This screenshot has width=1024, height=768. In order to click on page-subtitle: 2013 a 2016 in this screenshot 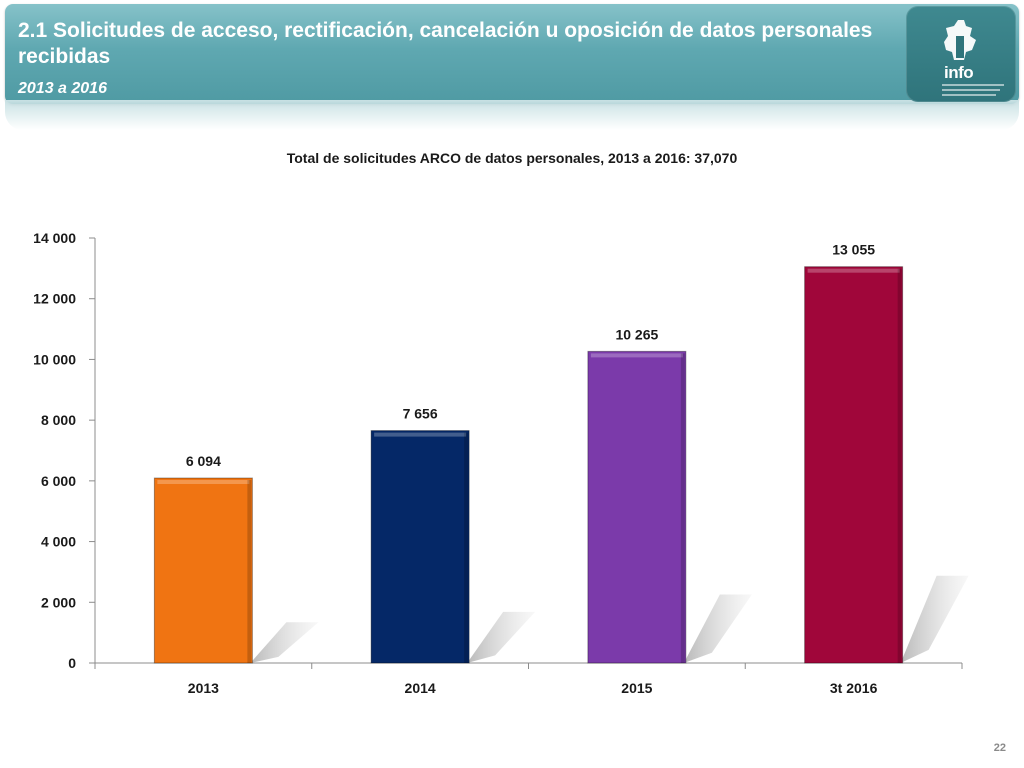, I will do `click(62, 88)`.